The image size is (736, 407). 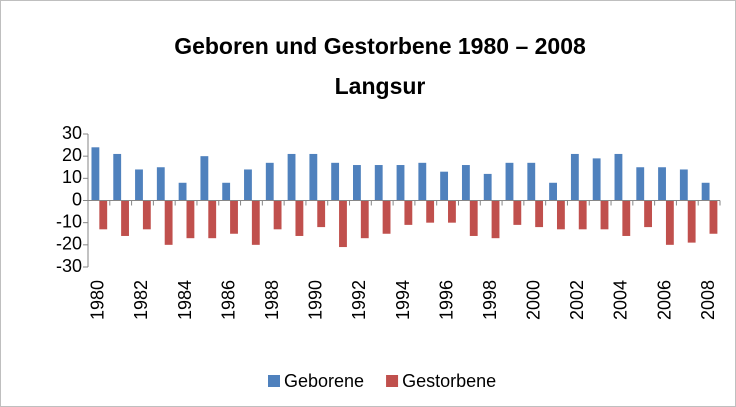 What do you see at coordinates (98, 300) in the screenshot?
I see `x-tick-label: 1980` at bounding box center [98, 300].